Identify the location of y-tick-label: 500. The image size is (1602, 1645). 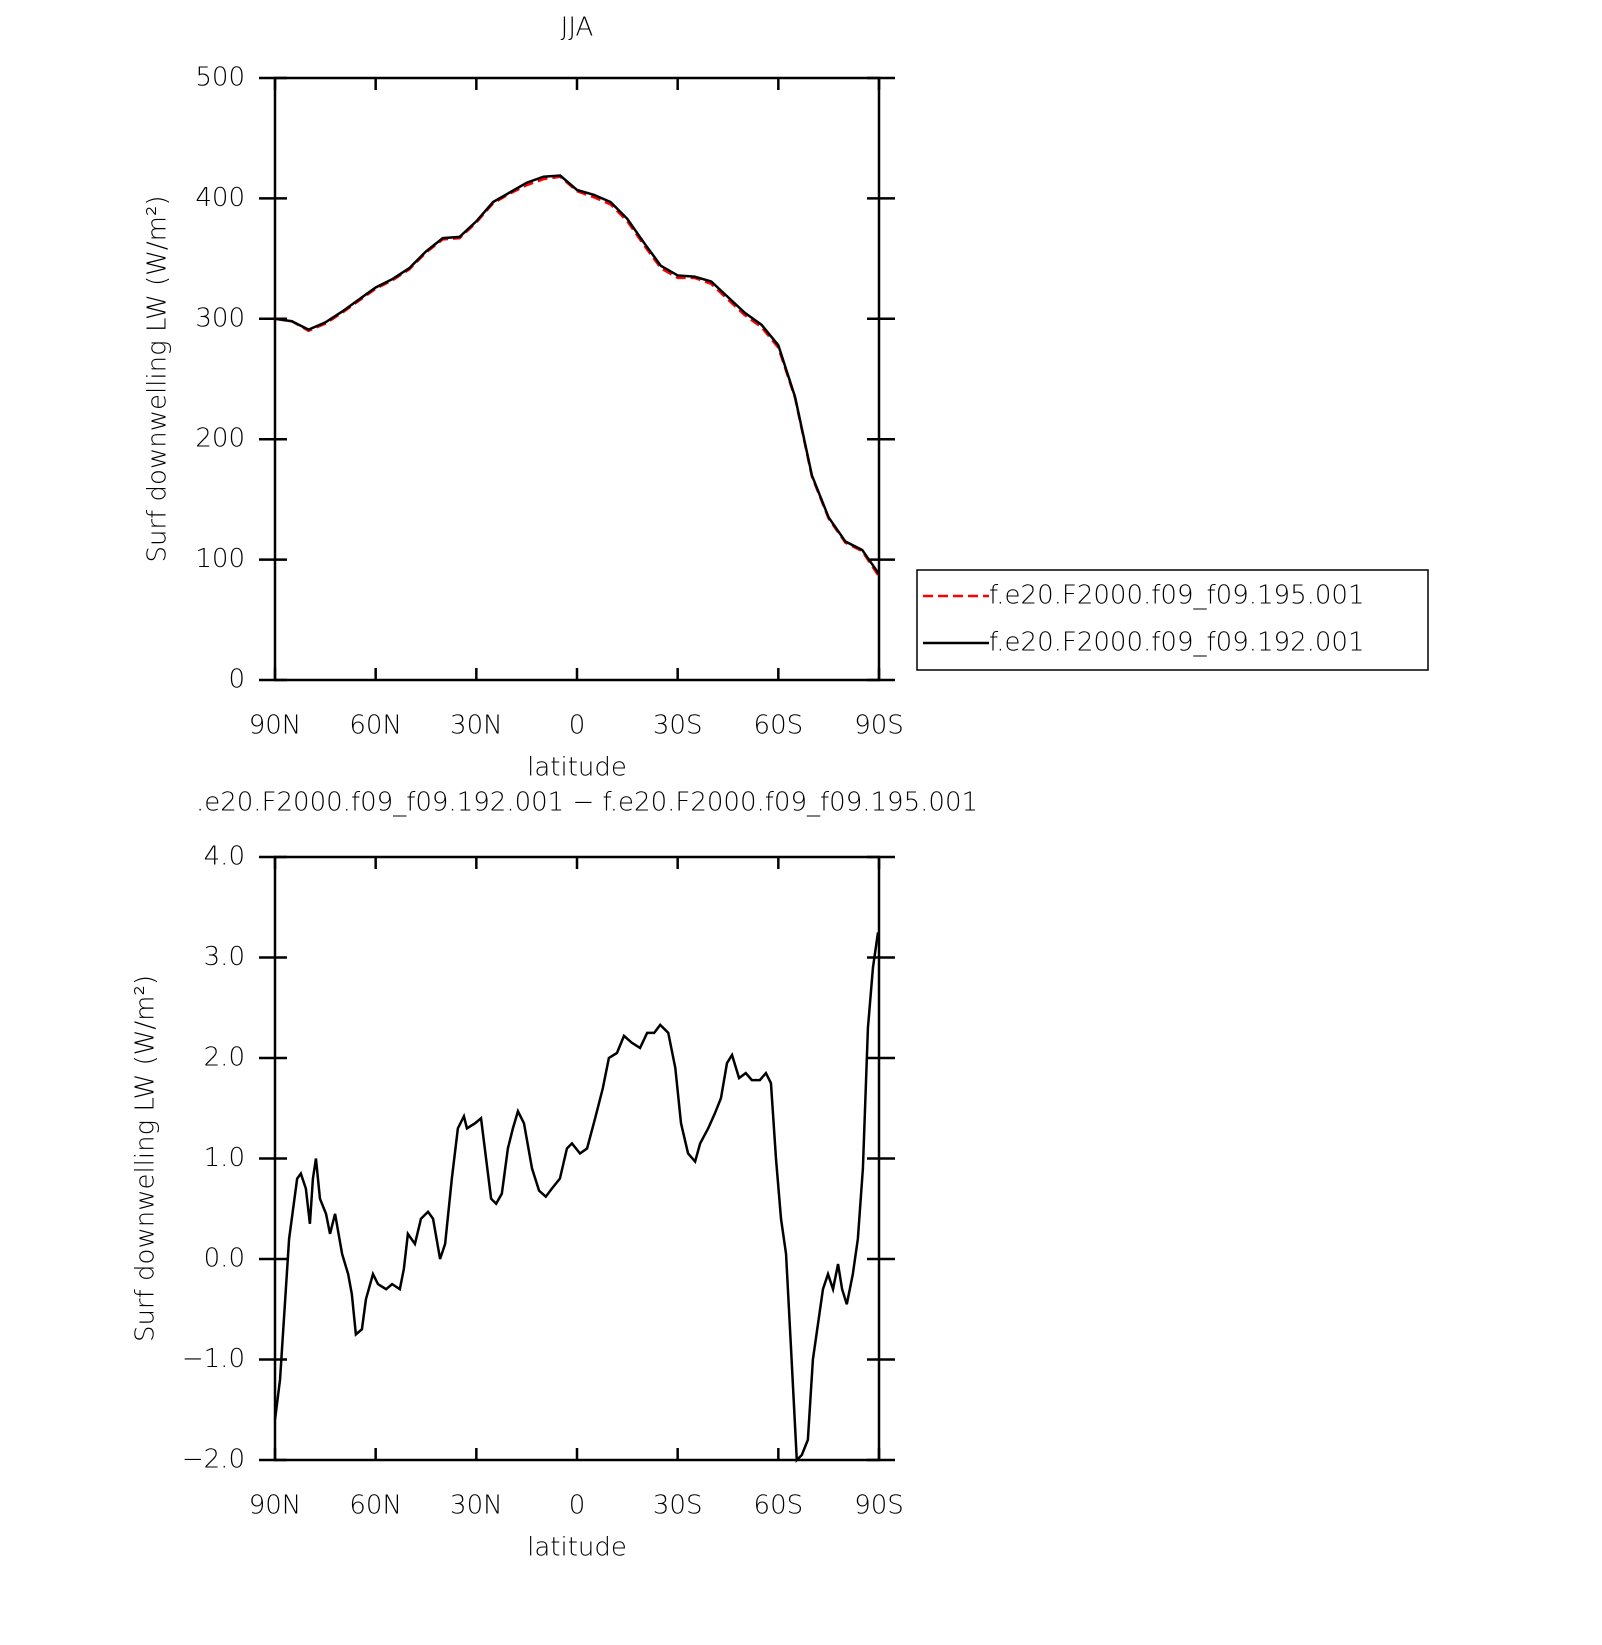
(220, 78).